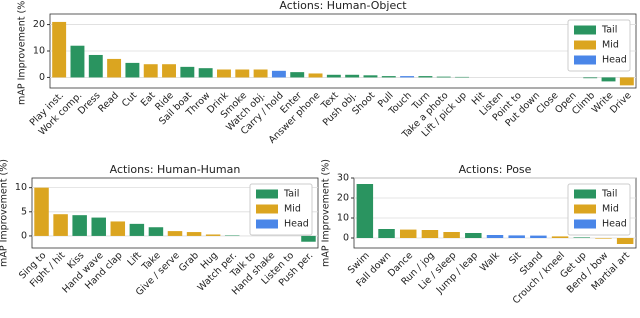 Image resolution: width=640 pixels, height=318 pixels. What do you see at coordinates (175, 169) in the screenshot?
I see `chart-title: Actions: Human-Human` at bounding box center [175, 169].